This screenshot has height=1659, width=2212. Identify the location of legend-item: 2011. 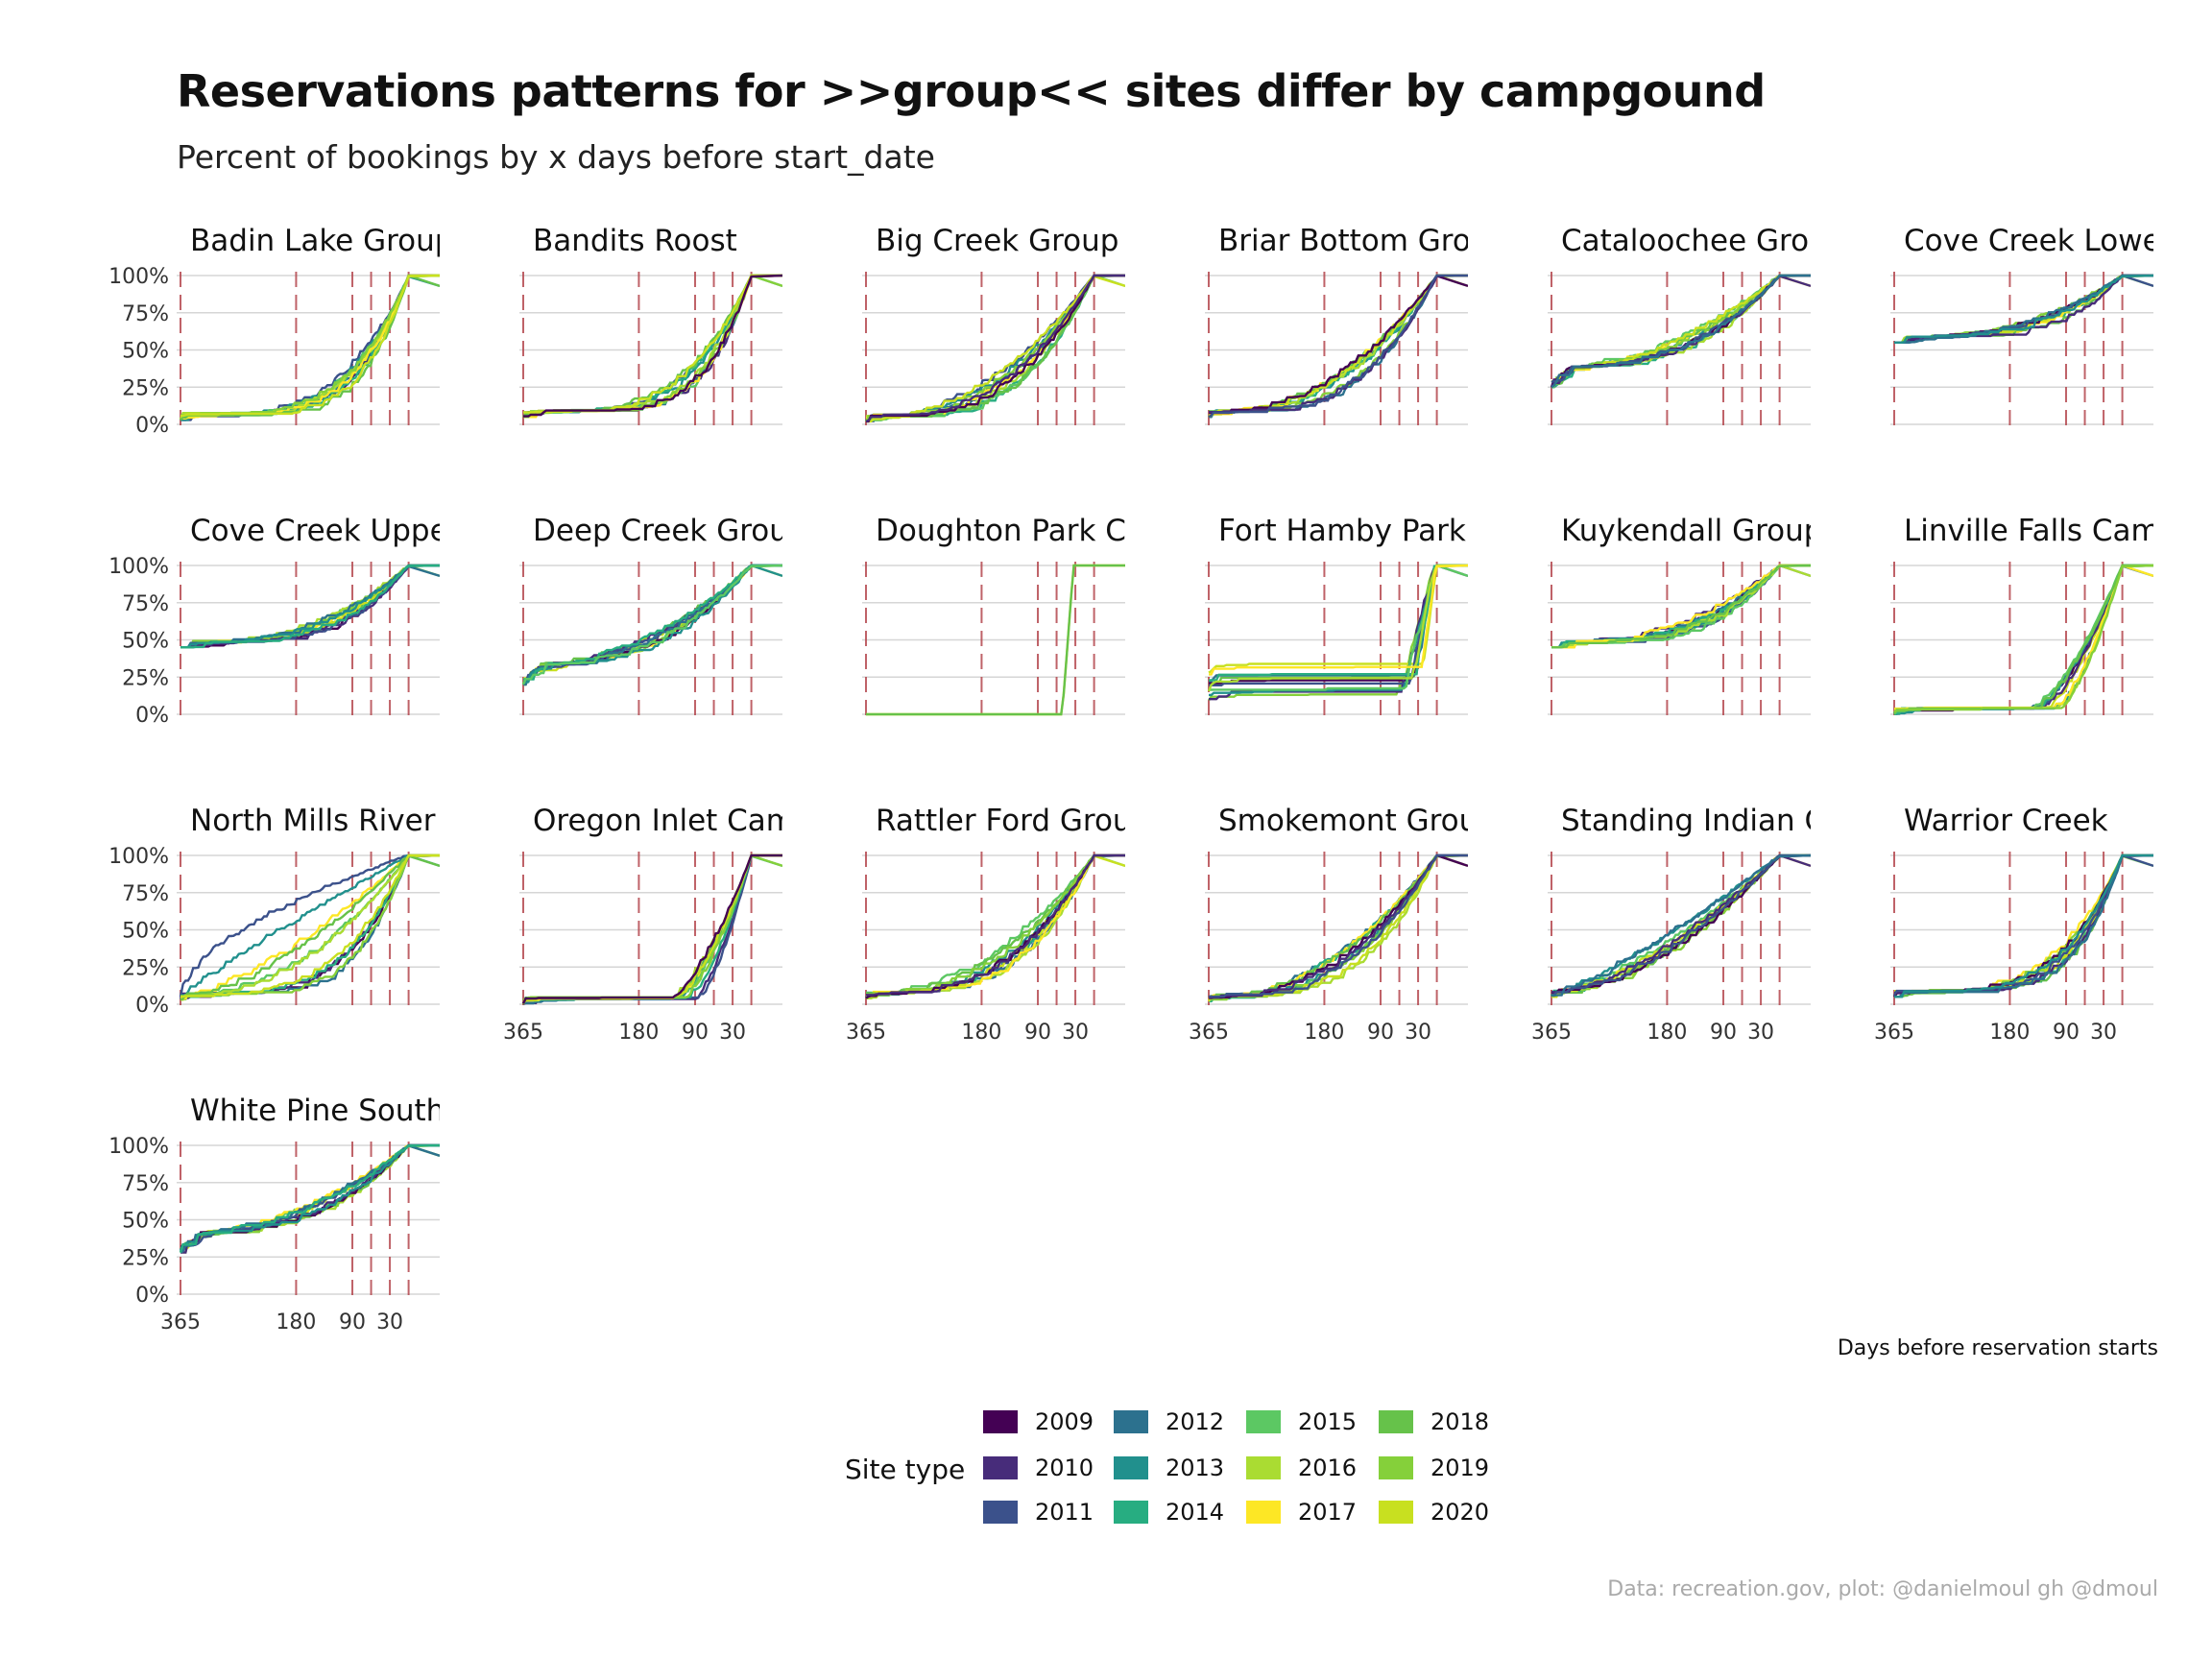
(1038, 1513).